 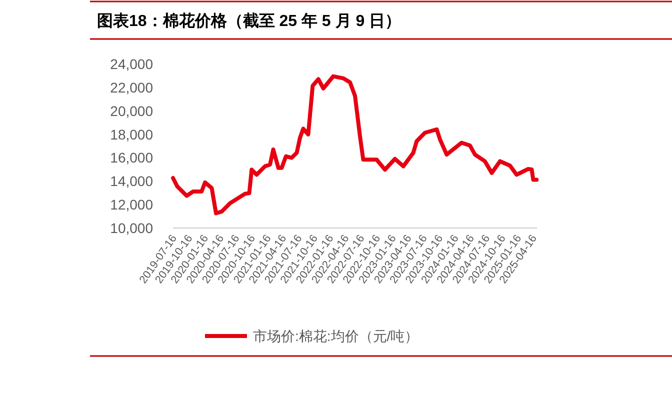 What do you see at coordinates (132, 87) in the screenshot?
I see `y-tick-label: 22,000` at bounding box center [132, 87].